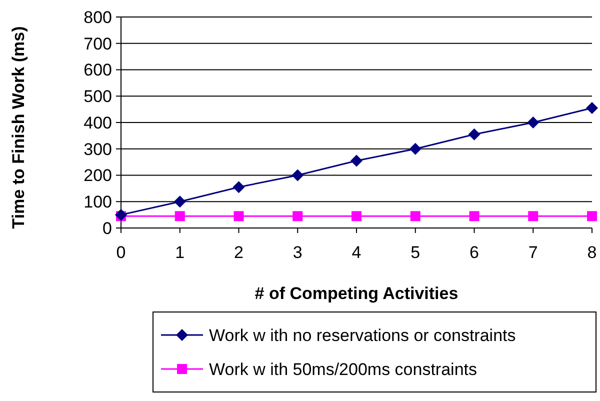 The width and height of the screenshot is (600, 401). Describe the element at coordinates (415, 252) in the screenshot. I see `x-tick-label: 5` at that location.